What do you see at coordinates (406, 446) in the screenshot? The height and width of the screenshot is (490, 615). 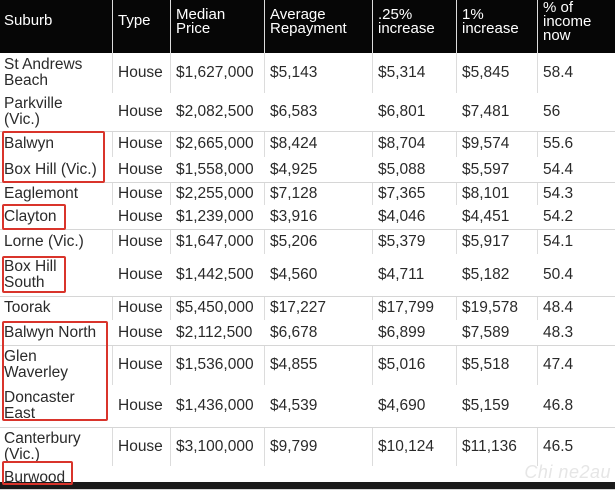 I see `cell-quarter-percent-increase: $10,124` at bounding box center [406, 446].